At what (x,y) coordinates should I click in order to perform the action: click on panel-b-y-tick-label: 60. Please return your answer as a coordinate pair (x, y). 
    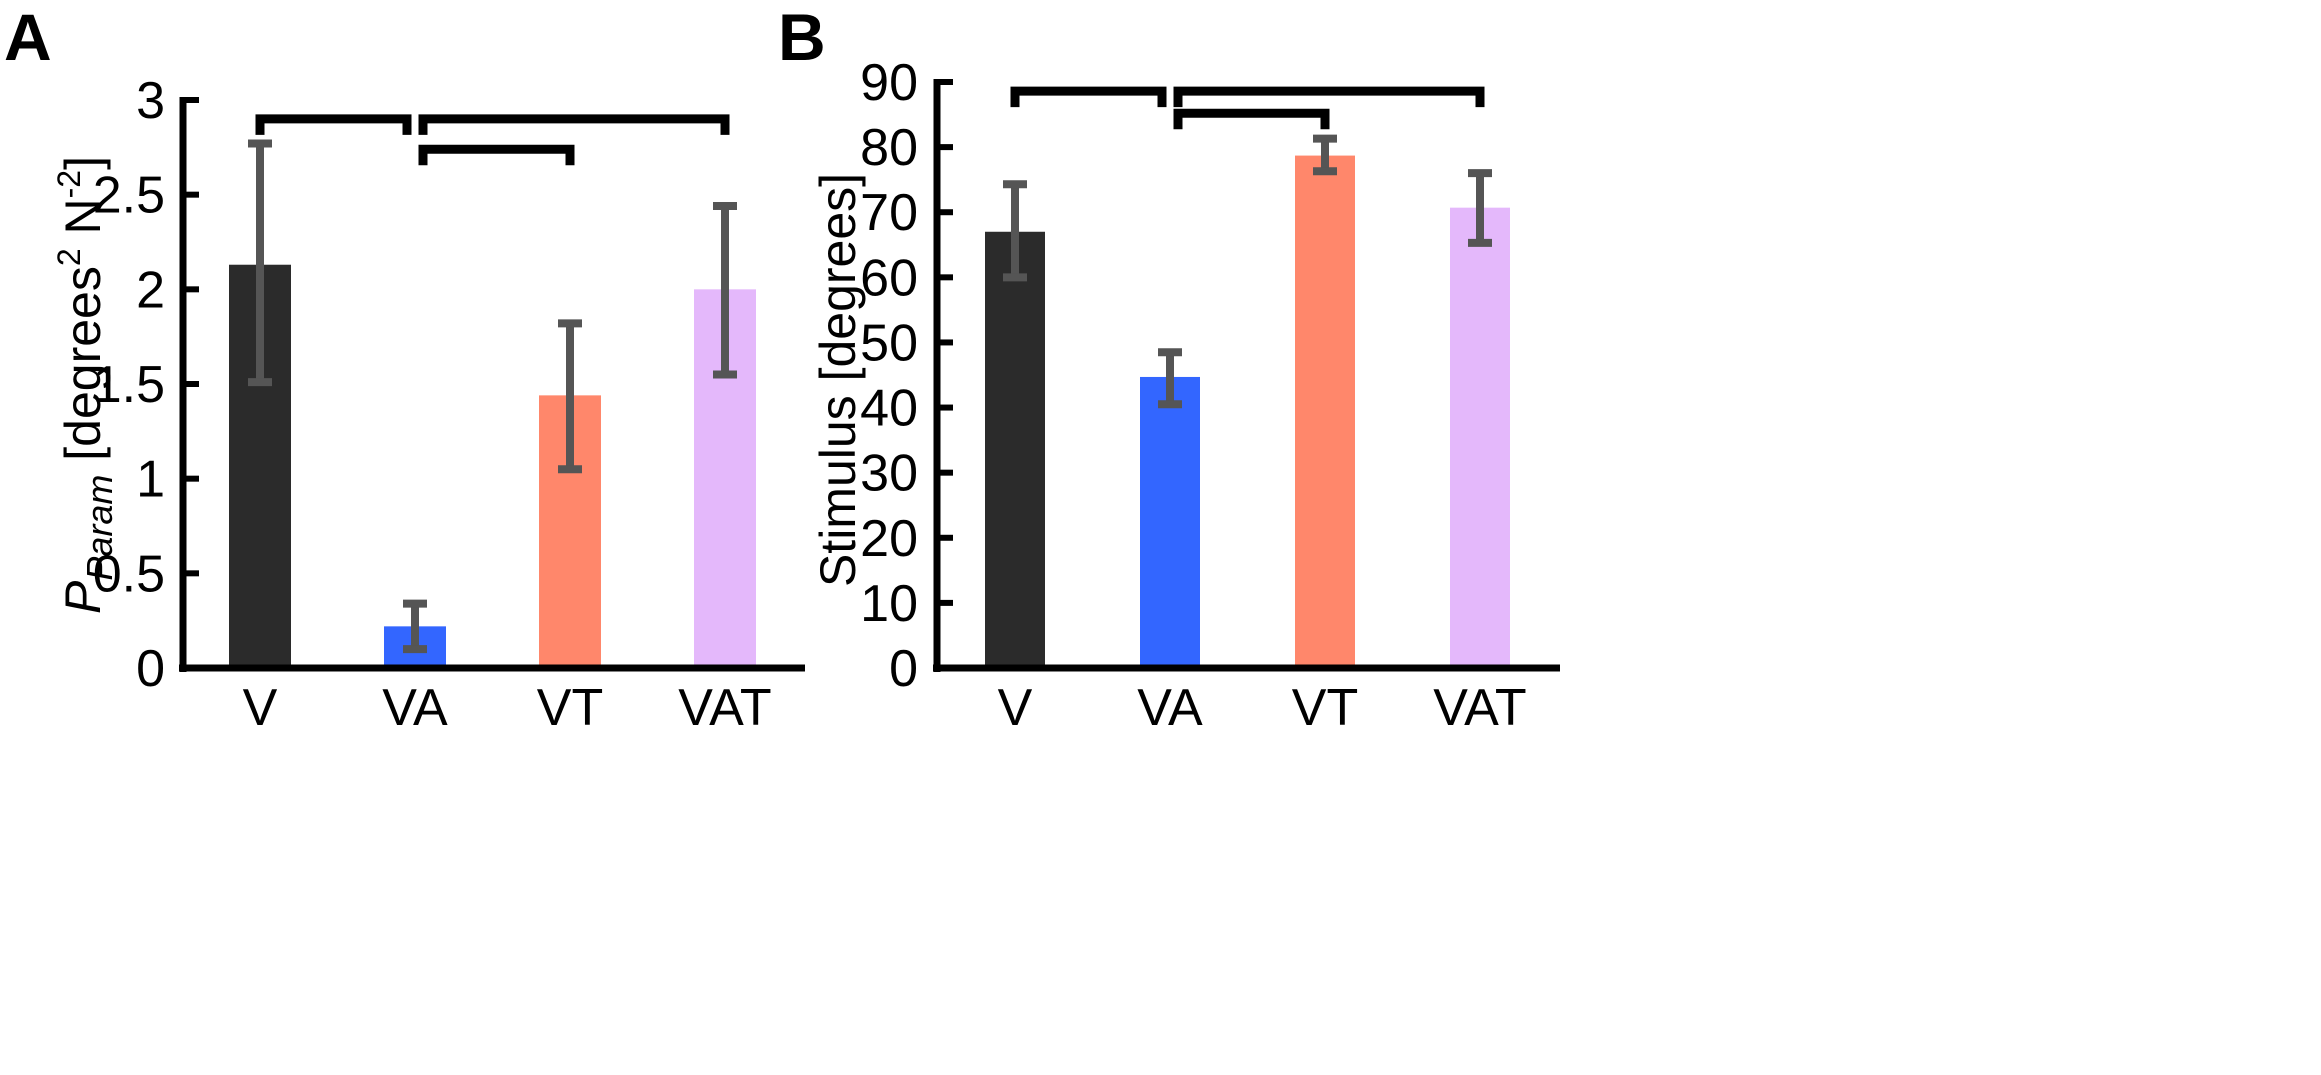
    Looking at the image, I should click on (889, 278).